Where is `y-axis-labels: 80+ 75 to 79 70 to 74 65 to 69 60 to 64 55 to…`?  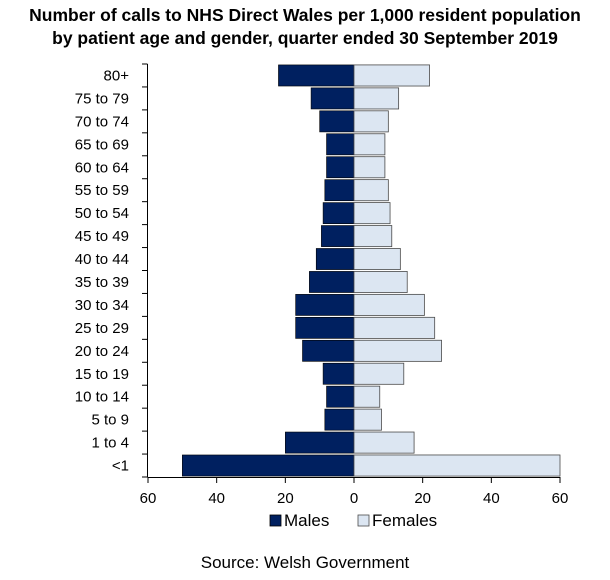
y-axis-labels: 80+ 75 to 79 70 to 74 65 to 69 60 to 64 55 to… is located at coordinates (102, 270).